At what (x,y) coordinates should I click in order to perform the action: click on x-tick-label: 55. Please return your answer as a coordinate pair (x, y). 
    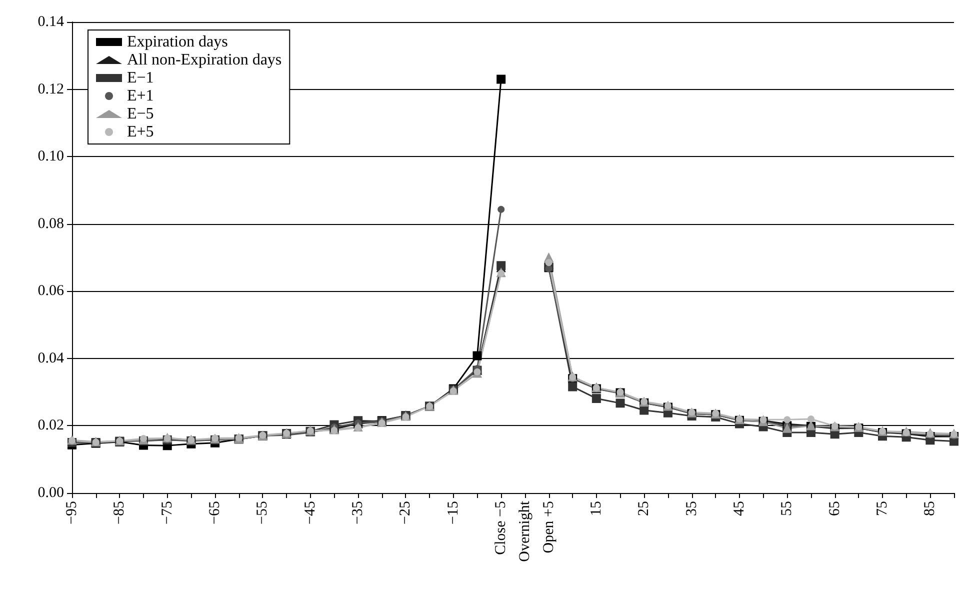
    Looking at the image, I should click on (787, 508).